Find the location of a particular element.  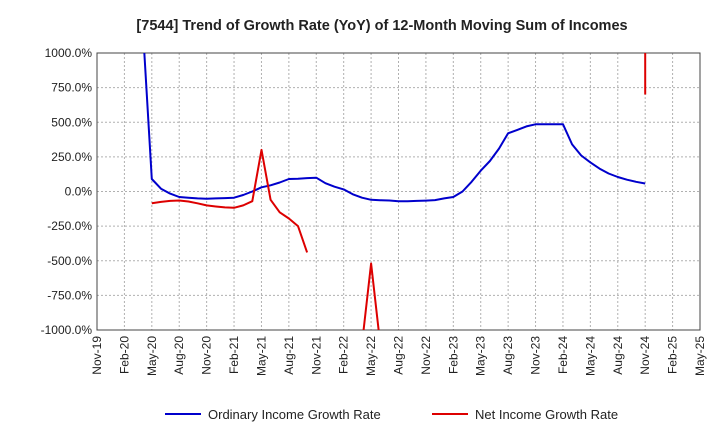

y-tick-label: 0.0% is located at coordinates (79, 192).